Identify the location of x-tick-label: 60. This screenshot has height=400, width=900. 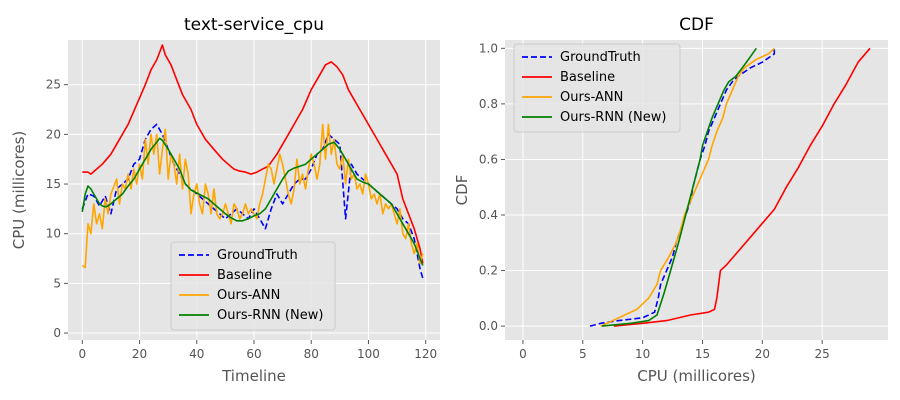
(253, 354).